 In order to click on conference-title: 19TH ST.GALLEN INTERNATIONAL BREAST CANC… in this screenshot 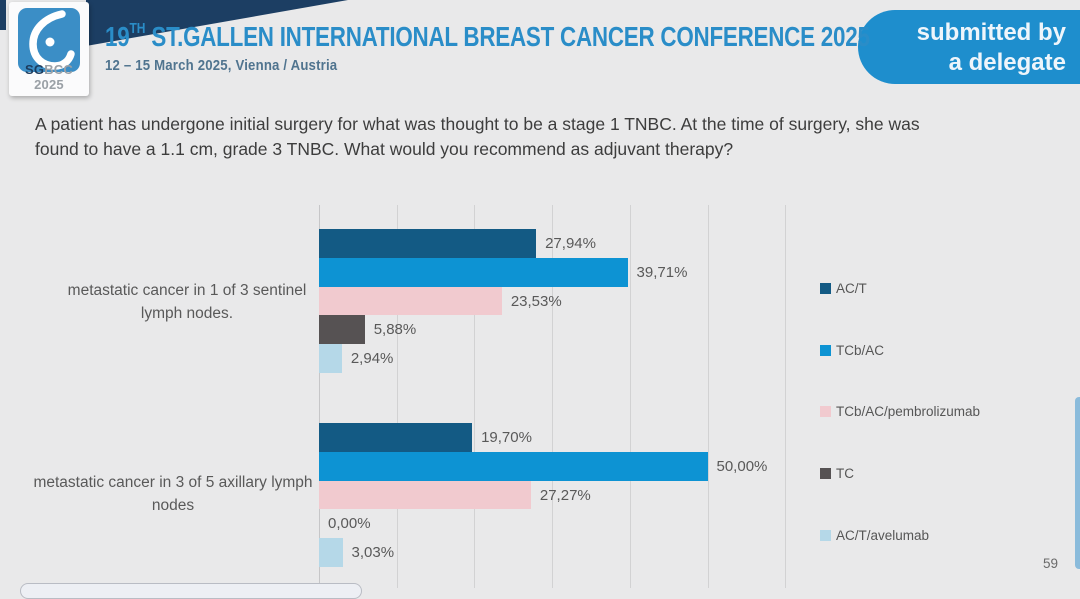, I will do `click(487, 36)`.